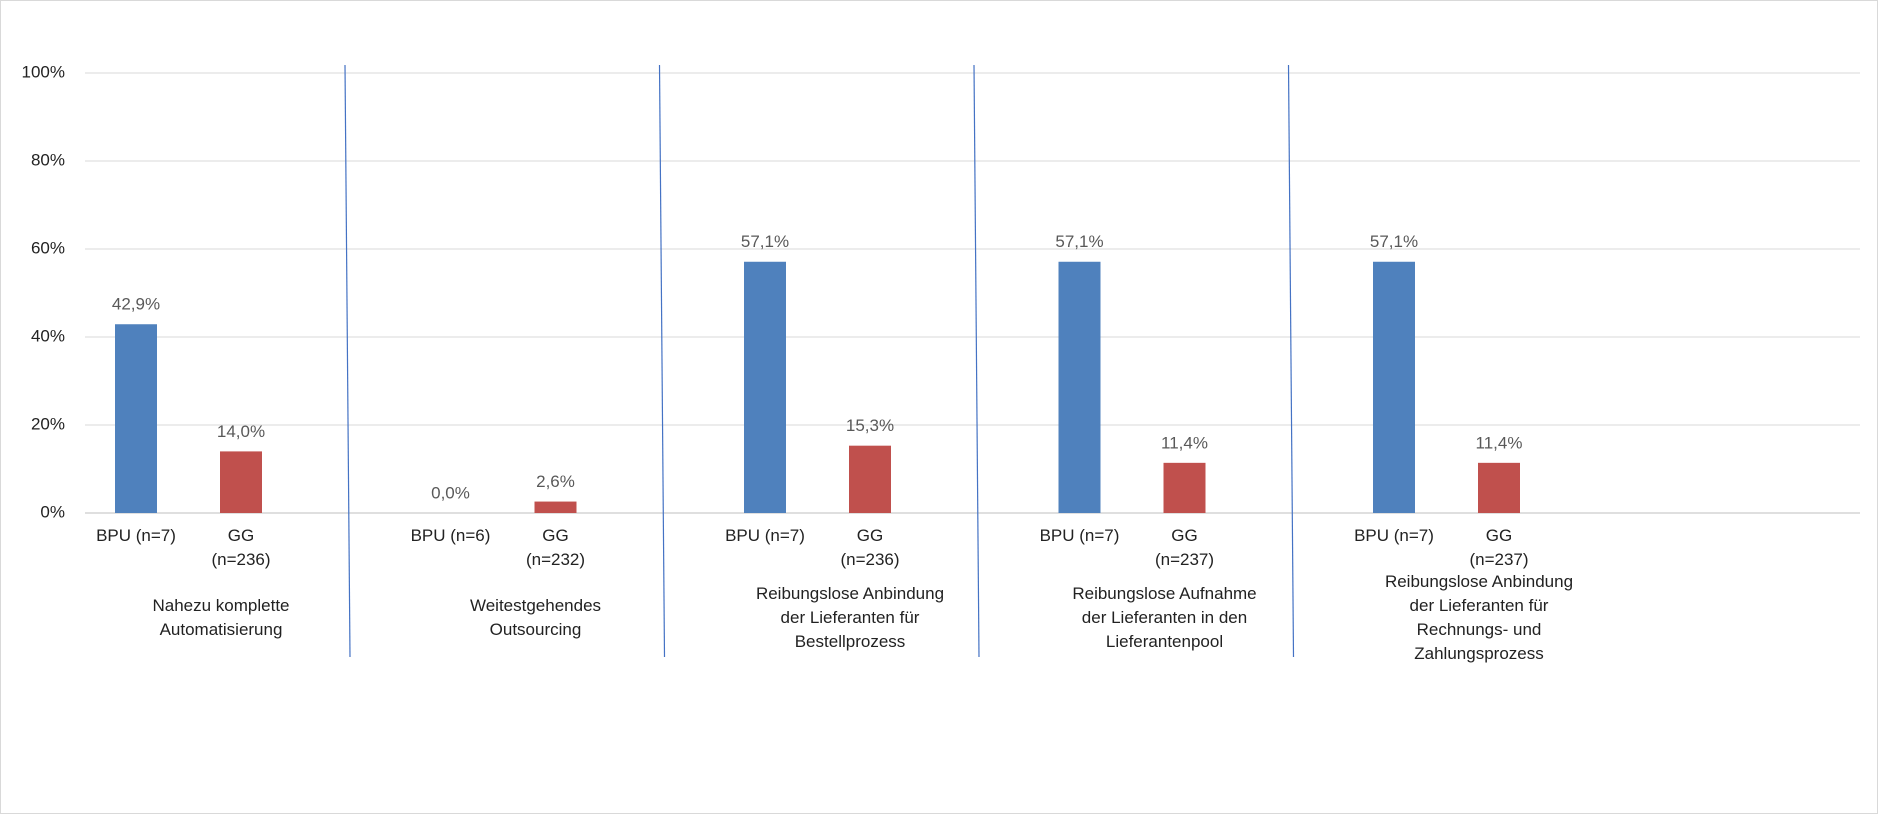  I want to click on value-label: 15,3%, so click(870, 425).